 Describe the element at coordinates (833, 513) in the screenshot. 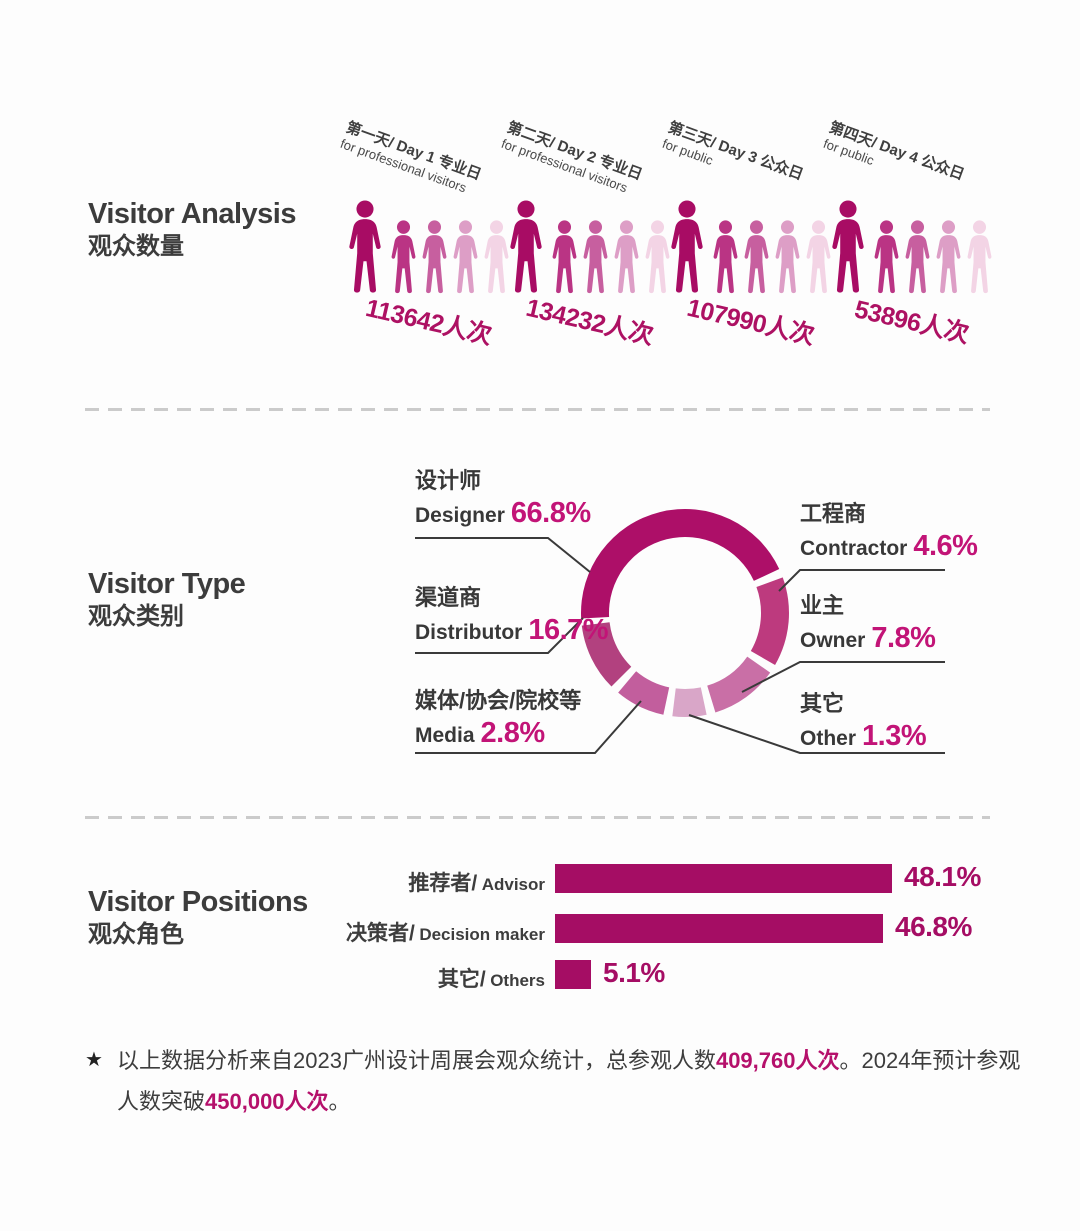

I see `segment-label-zh: 工程商` at that location.